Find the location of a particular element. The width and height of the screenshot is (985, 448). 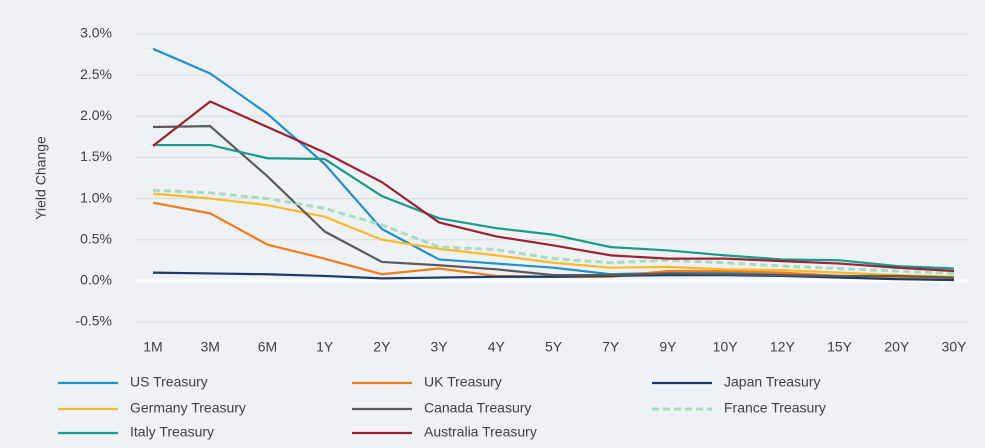

legend-label: UK Treasury is located at coordinates (463, 382).